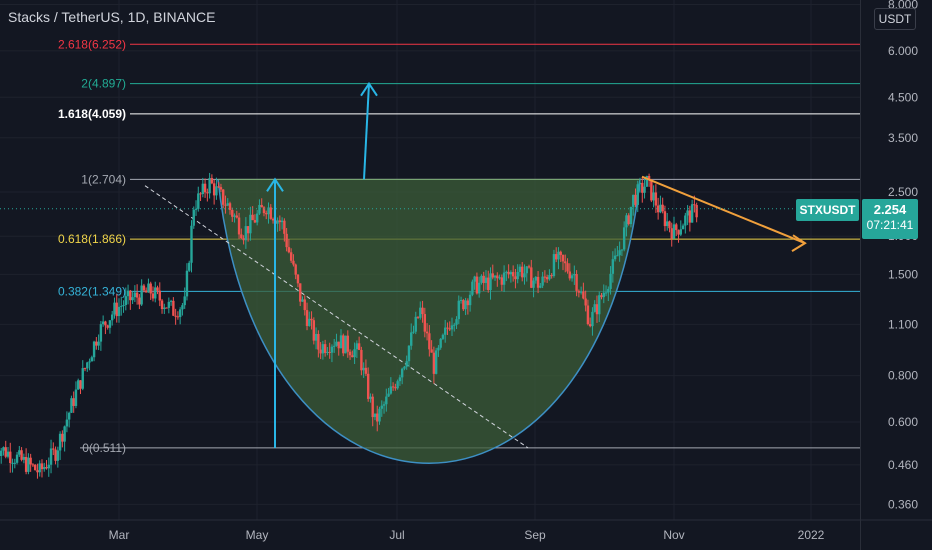 The image size is (932, 550). Describe the element at coordinates (275, 184) in the screenshot. I see `target-arrow-head` at that location.